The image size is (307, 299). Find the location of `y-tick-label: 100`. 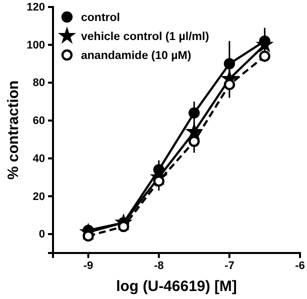

y-tick-label: 100 is located at coordinates (35, 45).